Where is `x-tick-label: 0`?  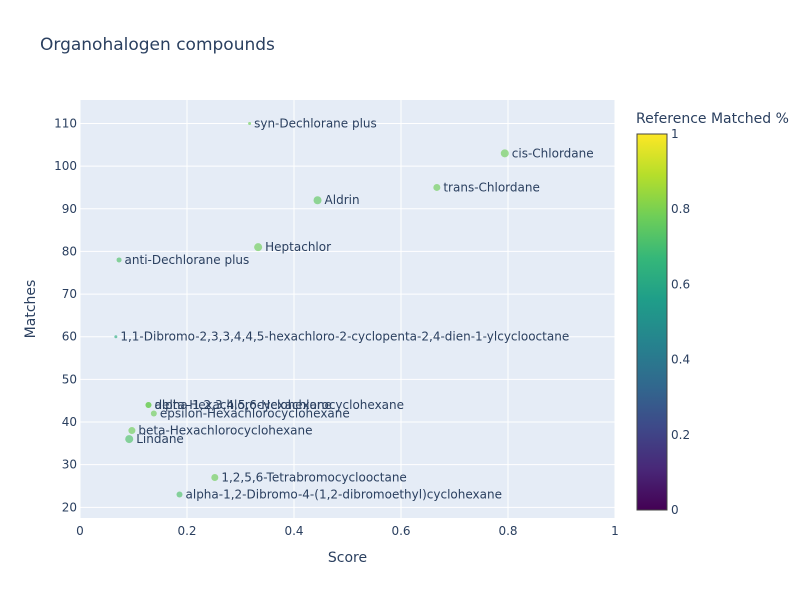
x-tick-label: 0 is located at coordinates (80, 531).